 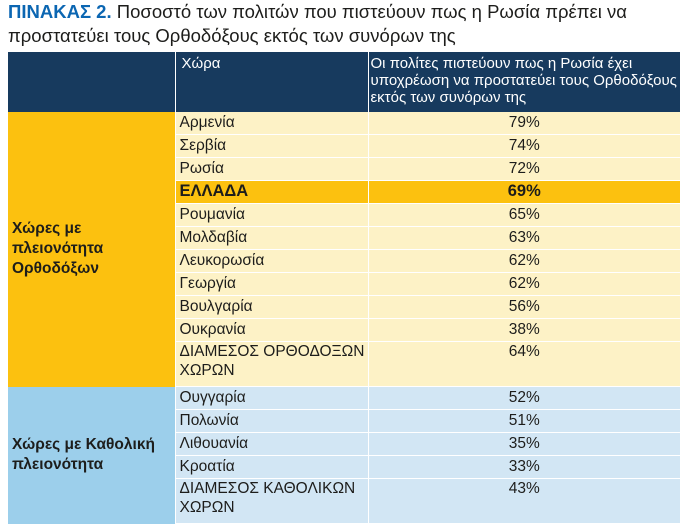 I want to click on table-row: Σερβία 74%, so click(x=344, y=146).